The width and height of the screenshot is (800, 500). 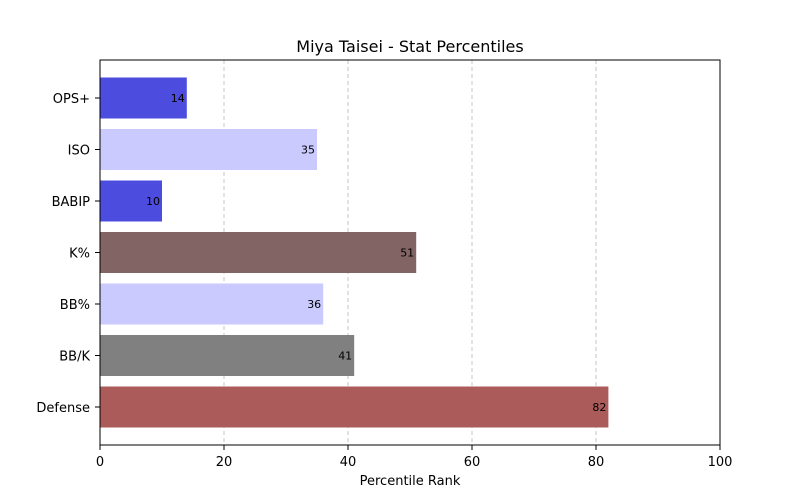 I want to click on bar-iso, so click(x=208, y=149).